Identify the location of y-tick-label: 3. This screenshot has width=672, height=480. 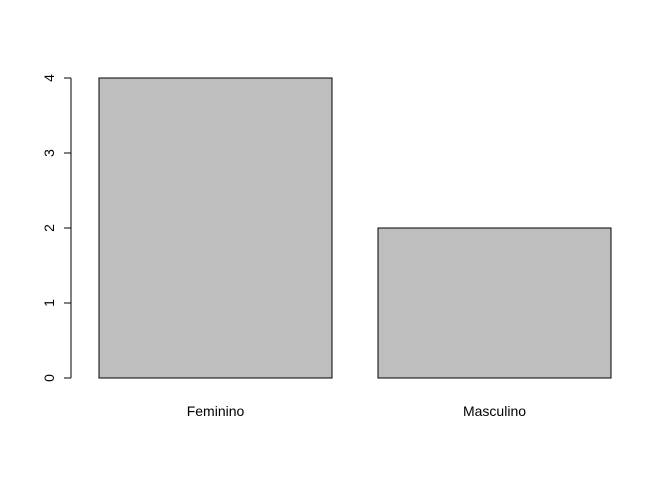
(49, 153).